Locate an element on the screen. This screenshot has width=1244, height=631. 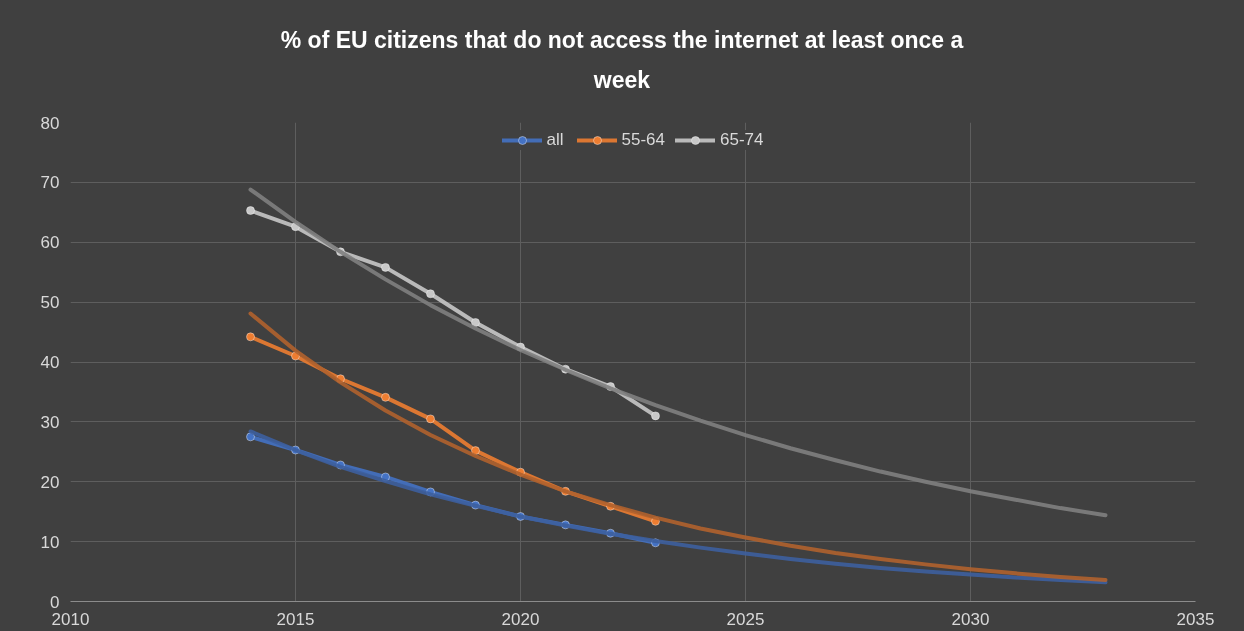
legend-label: all is located at coordinates (555, 140).